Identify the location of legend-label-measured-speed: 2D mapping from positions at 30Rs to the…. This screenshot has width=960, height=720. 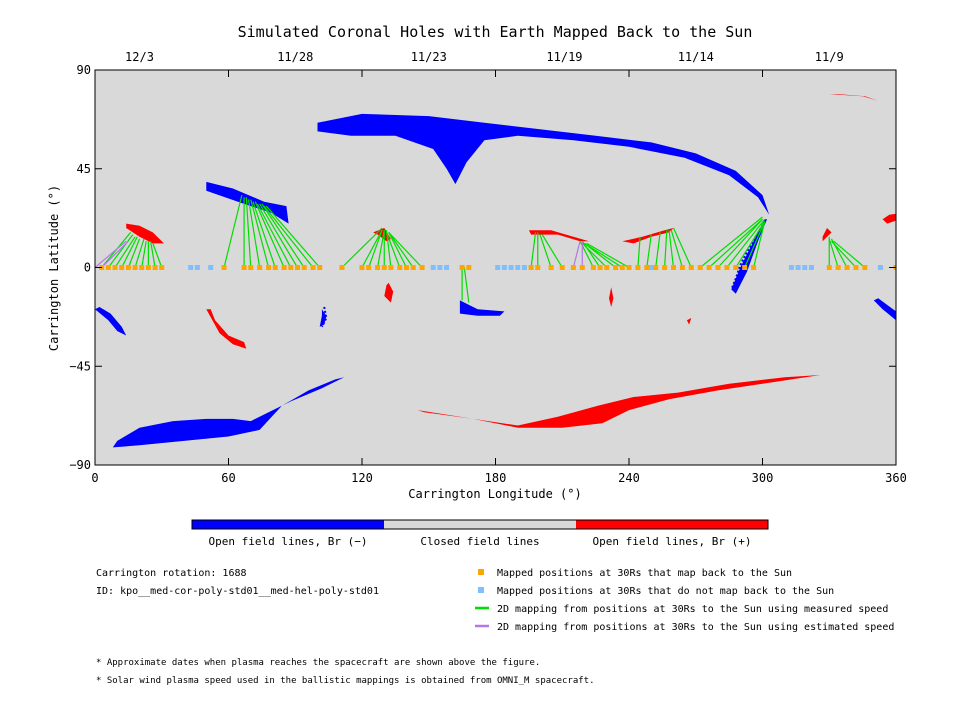
(692, 609).